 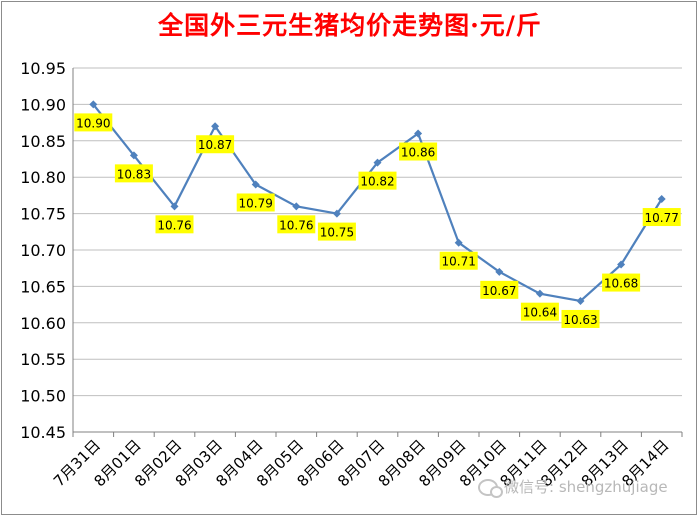 I want to click on data-label: 10.79, so click(x=256, y=203).